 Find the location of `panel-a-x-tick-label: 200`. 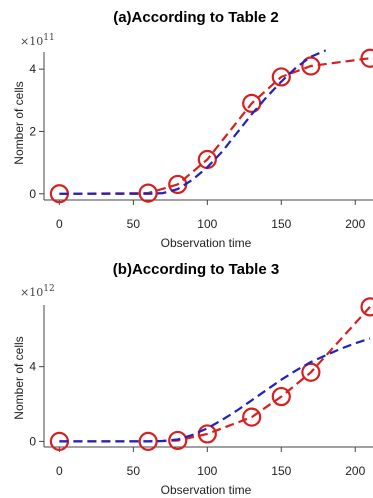

panel-a-x-tick-label: 200 is located at coordinates (355, 224).